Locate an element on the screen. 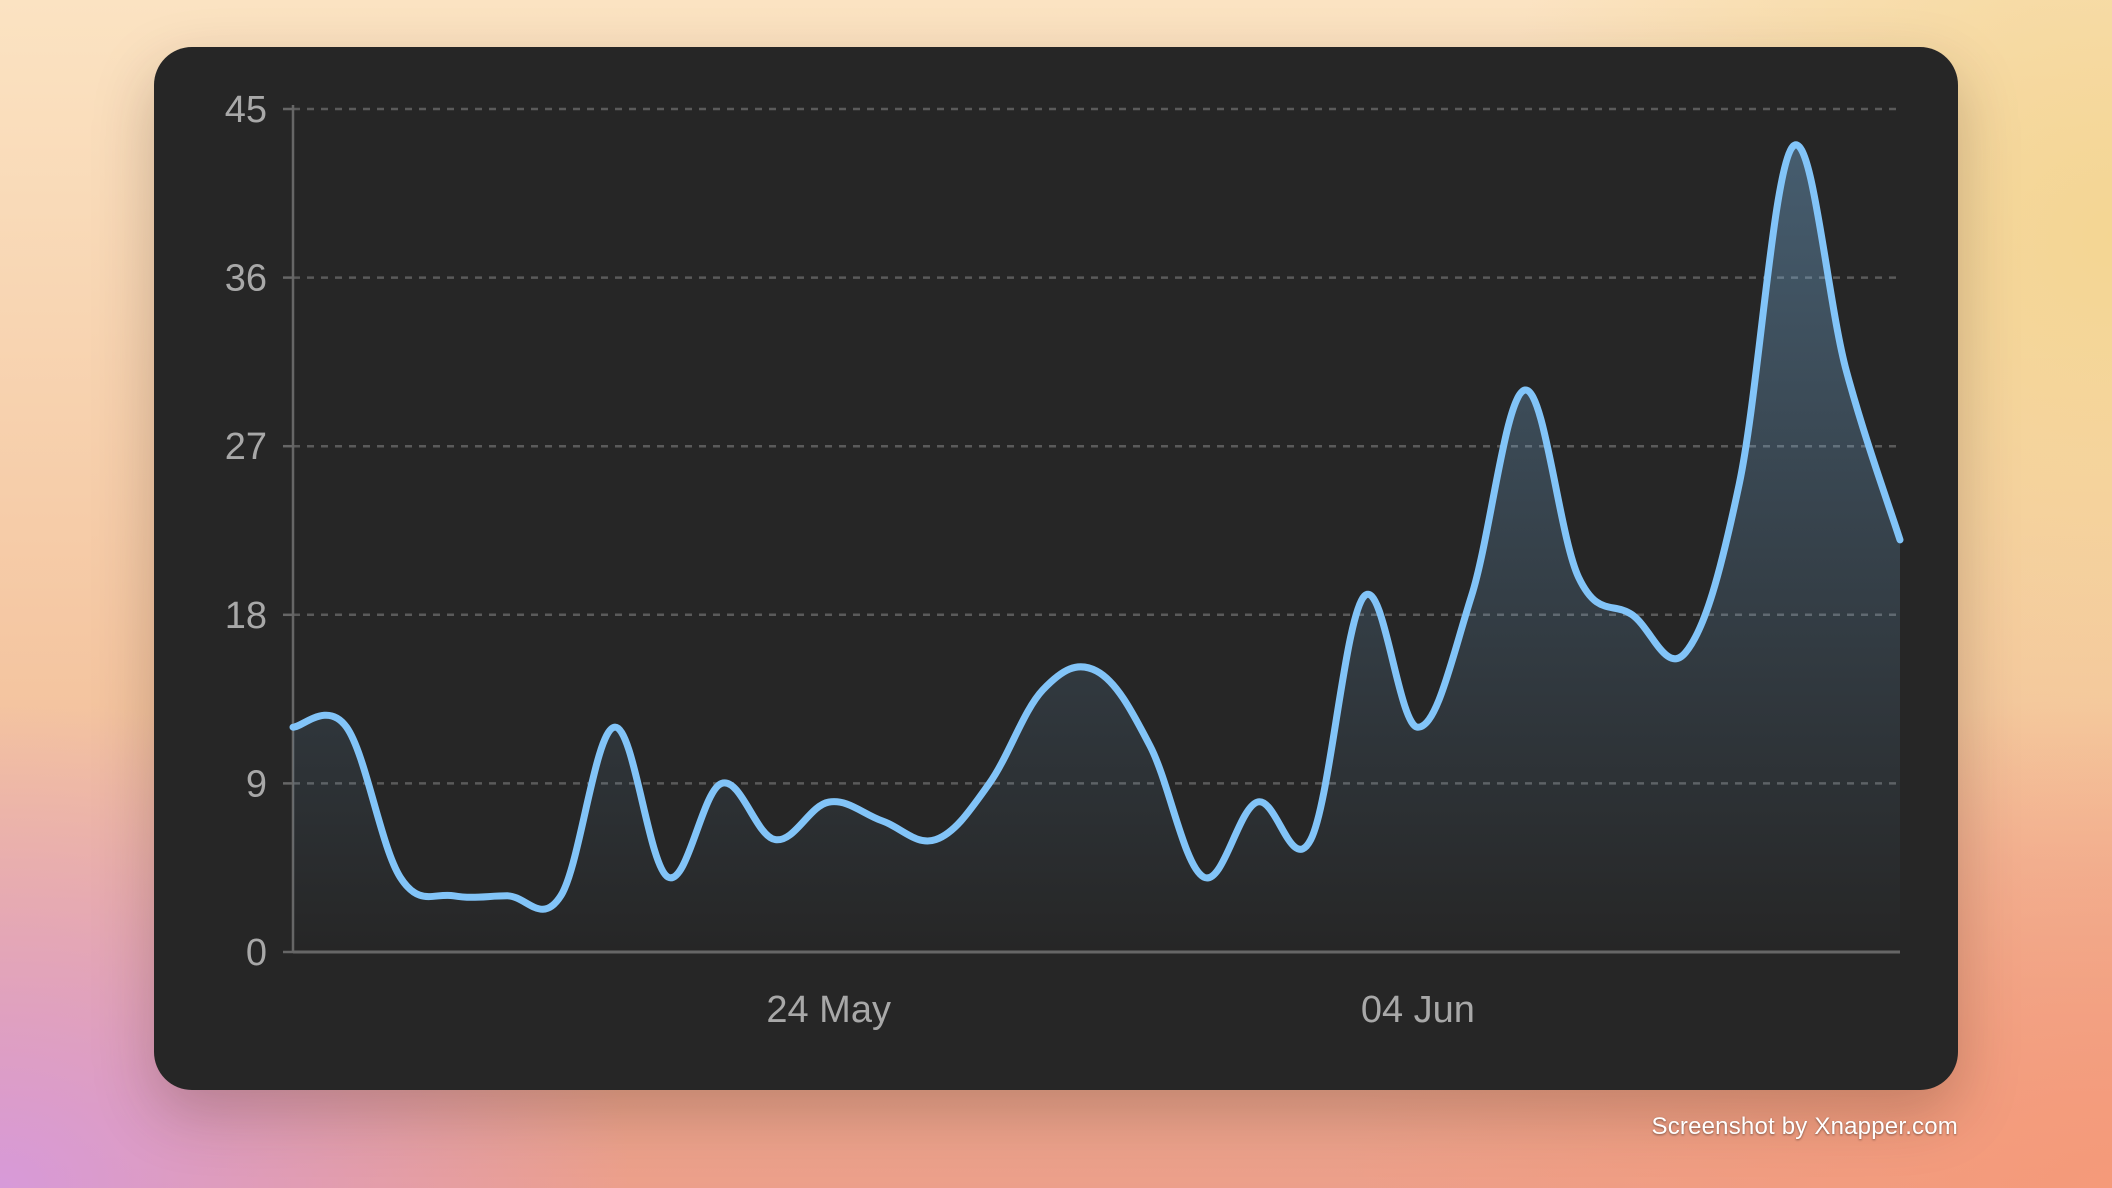  x-tick-label: 24 May is located at coordinates (828, 1010).